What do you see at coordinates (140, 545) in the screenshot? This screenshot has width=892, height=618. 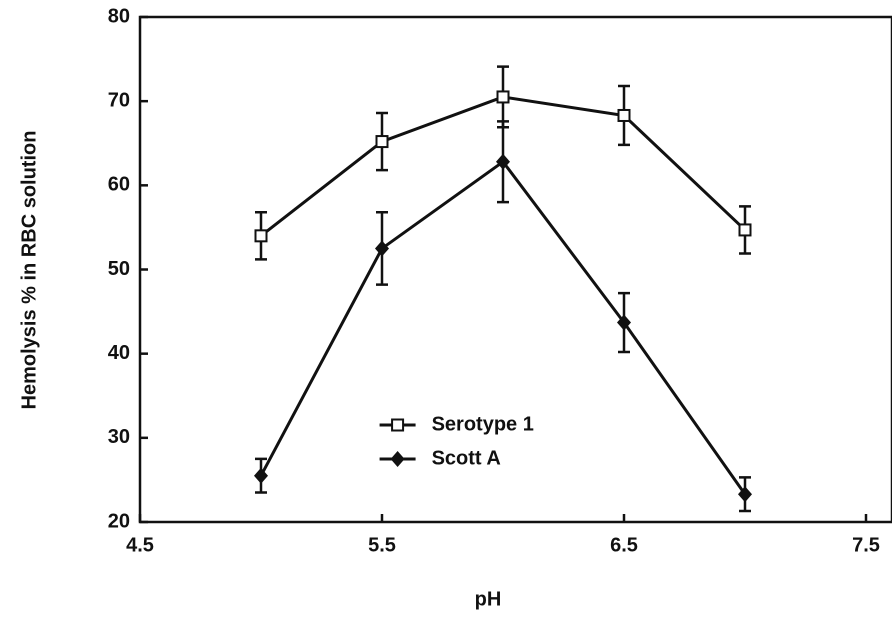 I see `x-tick-label: 4.5` at bounding box center [140, 545].